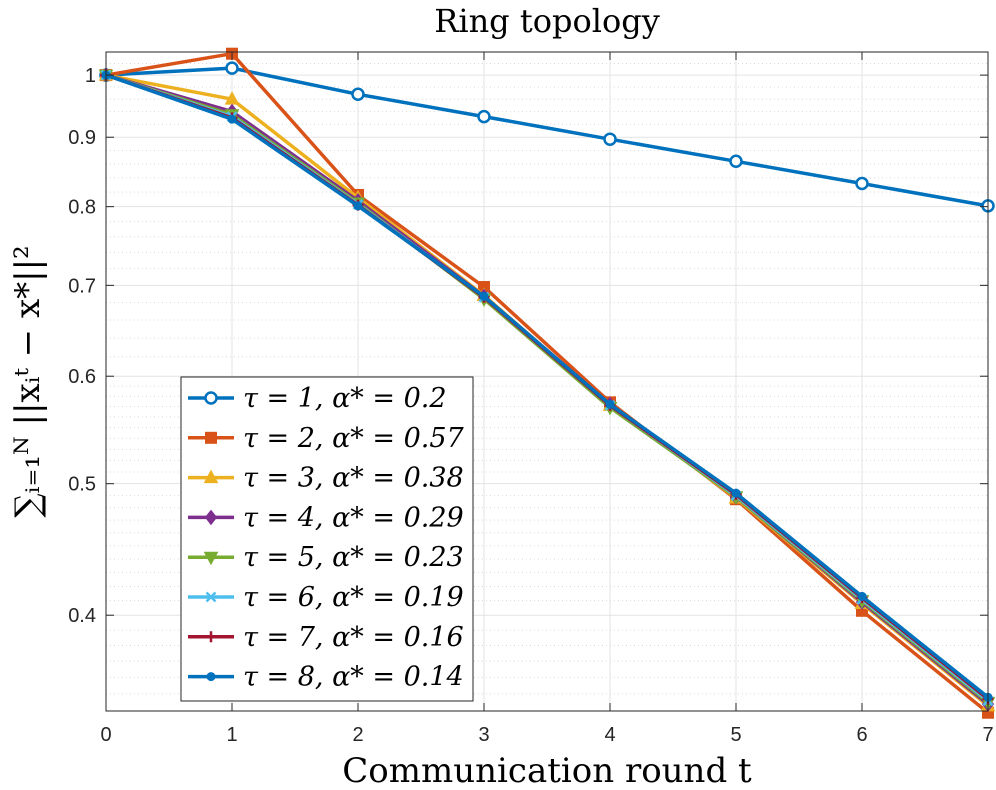  I want to click on legend-box, so click(327, 539).